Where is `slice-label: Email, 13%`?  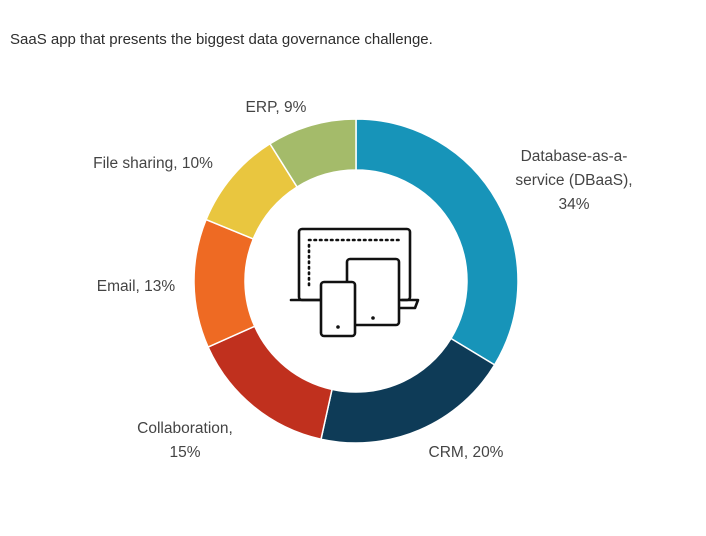 slice-label: Email, 13% is located at coordinates (136, 286).